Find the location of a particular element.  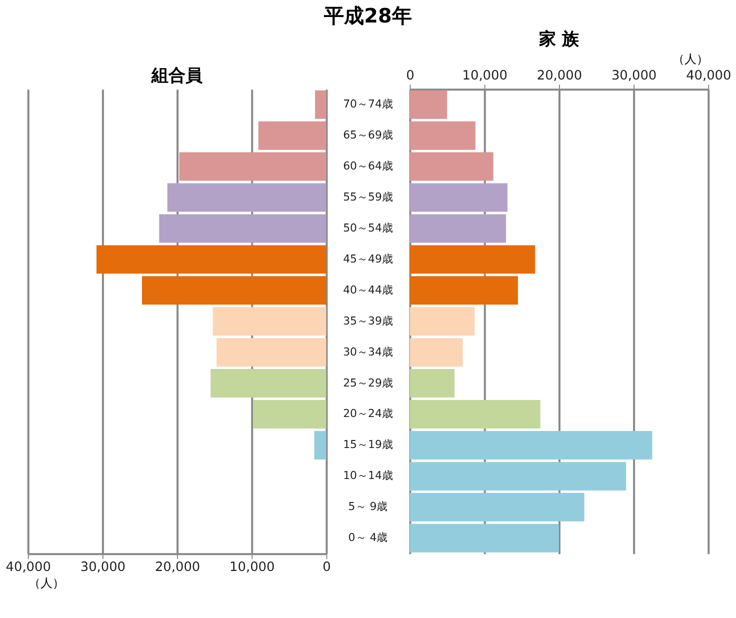

y-tick-label: 30～34歳 is located at coordinates (368, 351).